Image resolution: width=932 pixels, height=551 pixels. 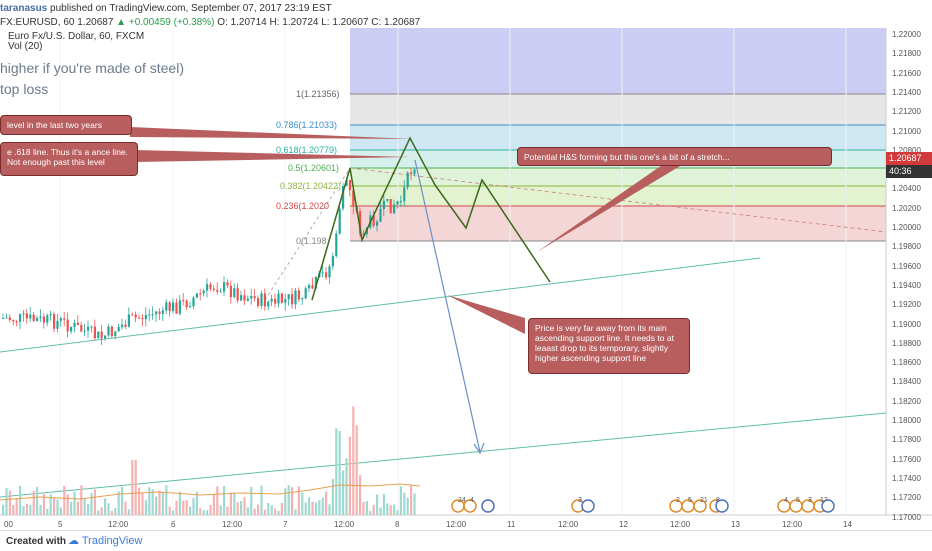 I want to click on hs-projection, so click(x=431, y=218).